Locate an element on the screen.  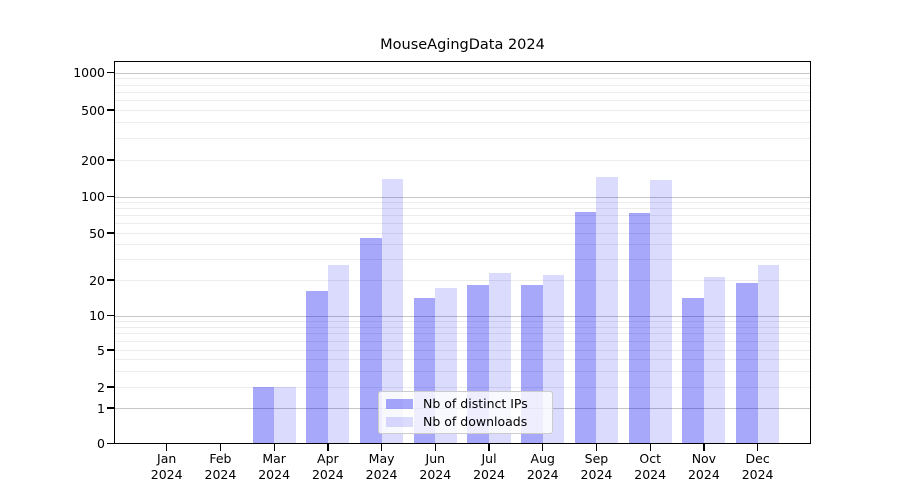
x-tick-label: Jun 2024 is located at coordinates (435, 466).